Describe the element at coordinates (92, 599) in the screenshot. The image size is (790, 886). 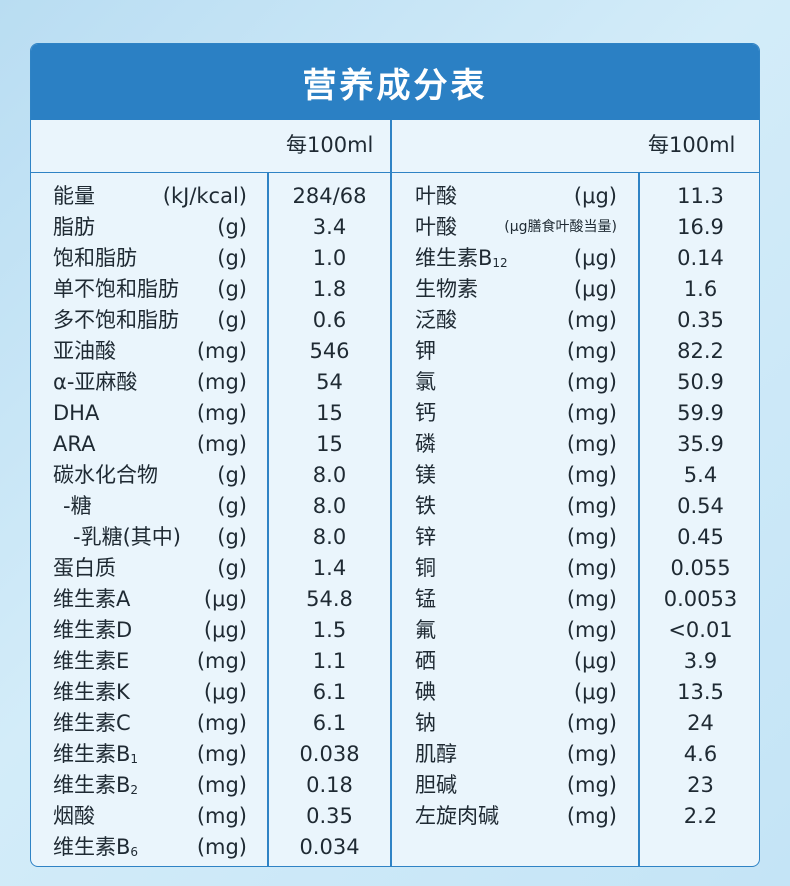
I see `left-nutrient-name: 维生素A` at that location.